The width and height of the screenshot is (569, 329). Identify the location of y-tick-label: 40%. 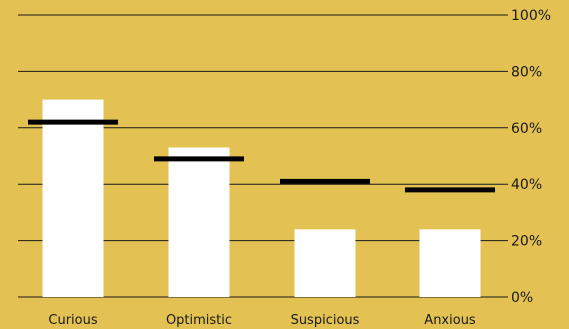
(526, 185).